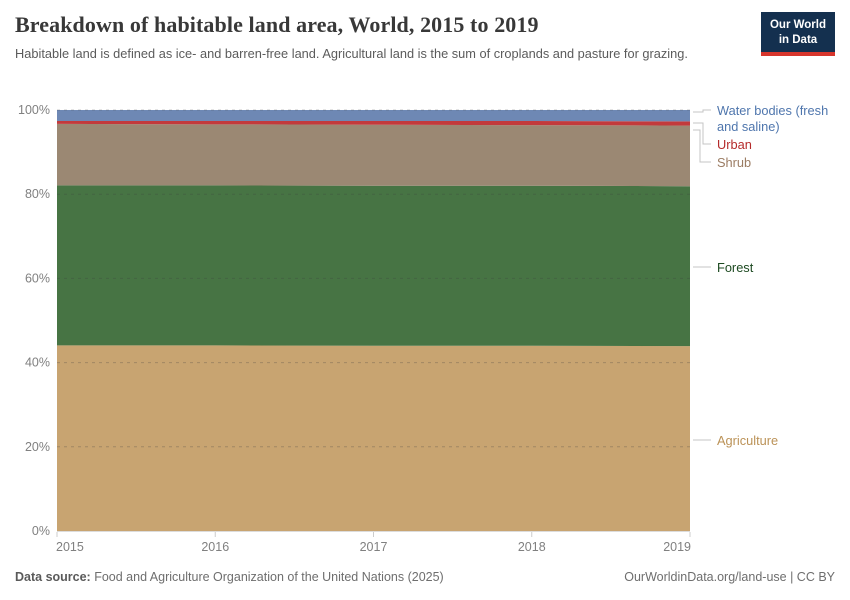 The width and height of the screenshot is (850, 600). What do you see at coordinates (702, 133) in the screenshot?
I see `legend-connector-urban` at bounding box center [702, 133].